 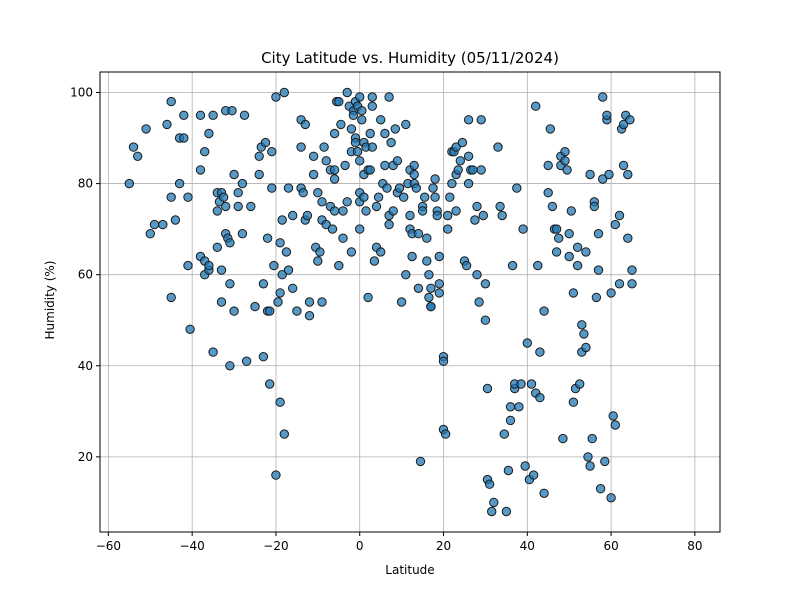 I want to click on x-tick-label: 0, so click(x=360, y=546).